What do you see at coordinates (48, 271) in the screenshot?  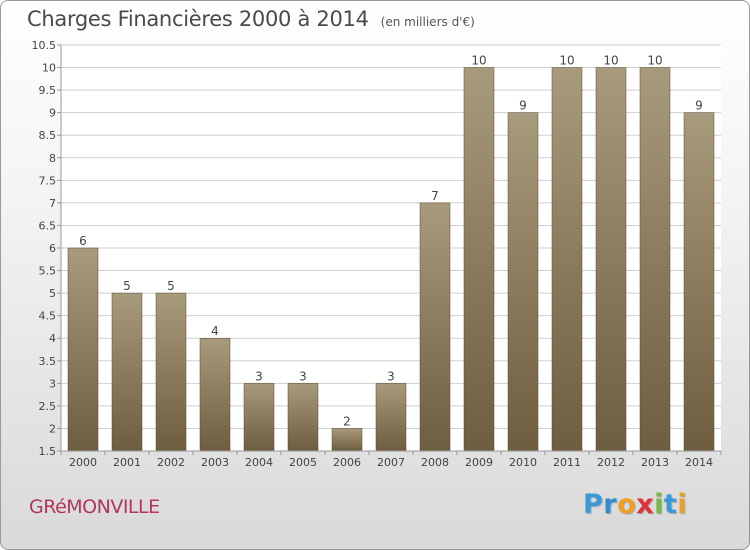 I see `y-tick-label: 5.5` at bounding box center [48, 271].